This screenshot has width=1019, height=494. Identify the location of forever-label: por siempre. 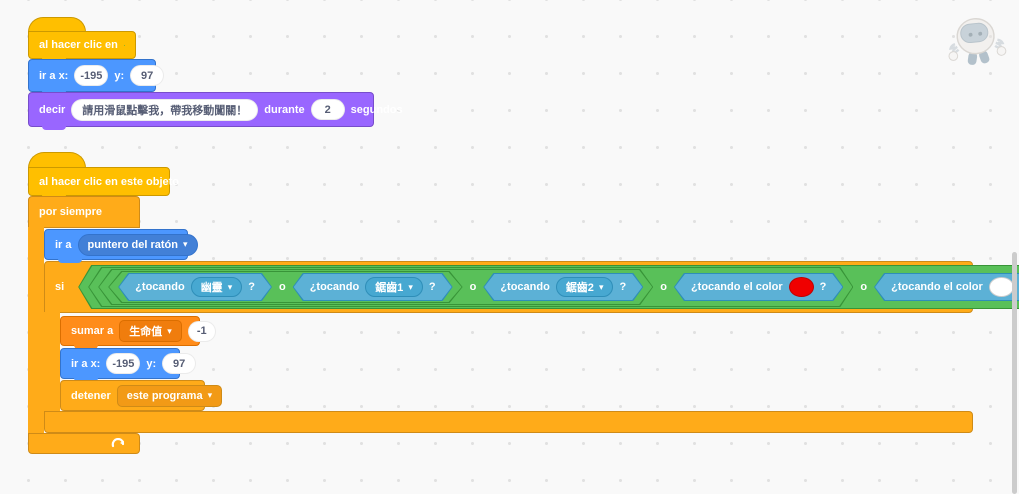
(70, 212).